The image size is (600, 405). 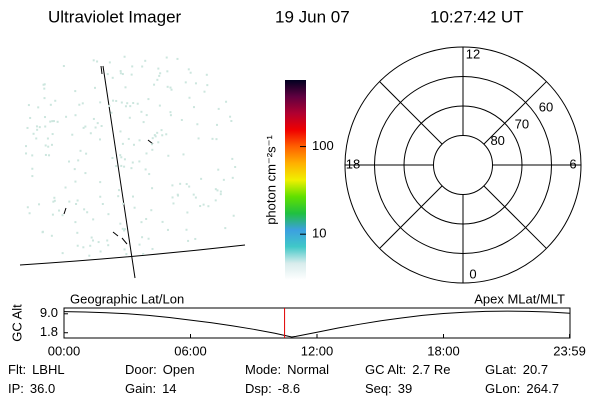 What do you see at coordinates (497, 140) in the screenshot?
I see `lat-label: 80` at bounding box center [497, 140].